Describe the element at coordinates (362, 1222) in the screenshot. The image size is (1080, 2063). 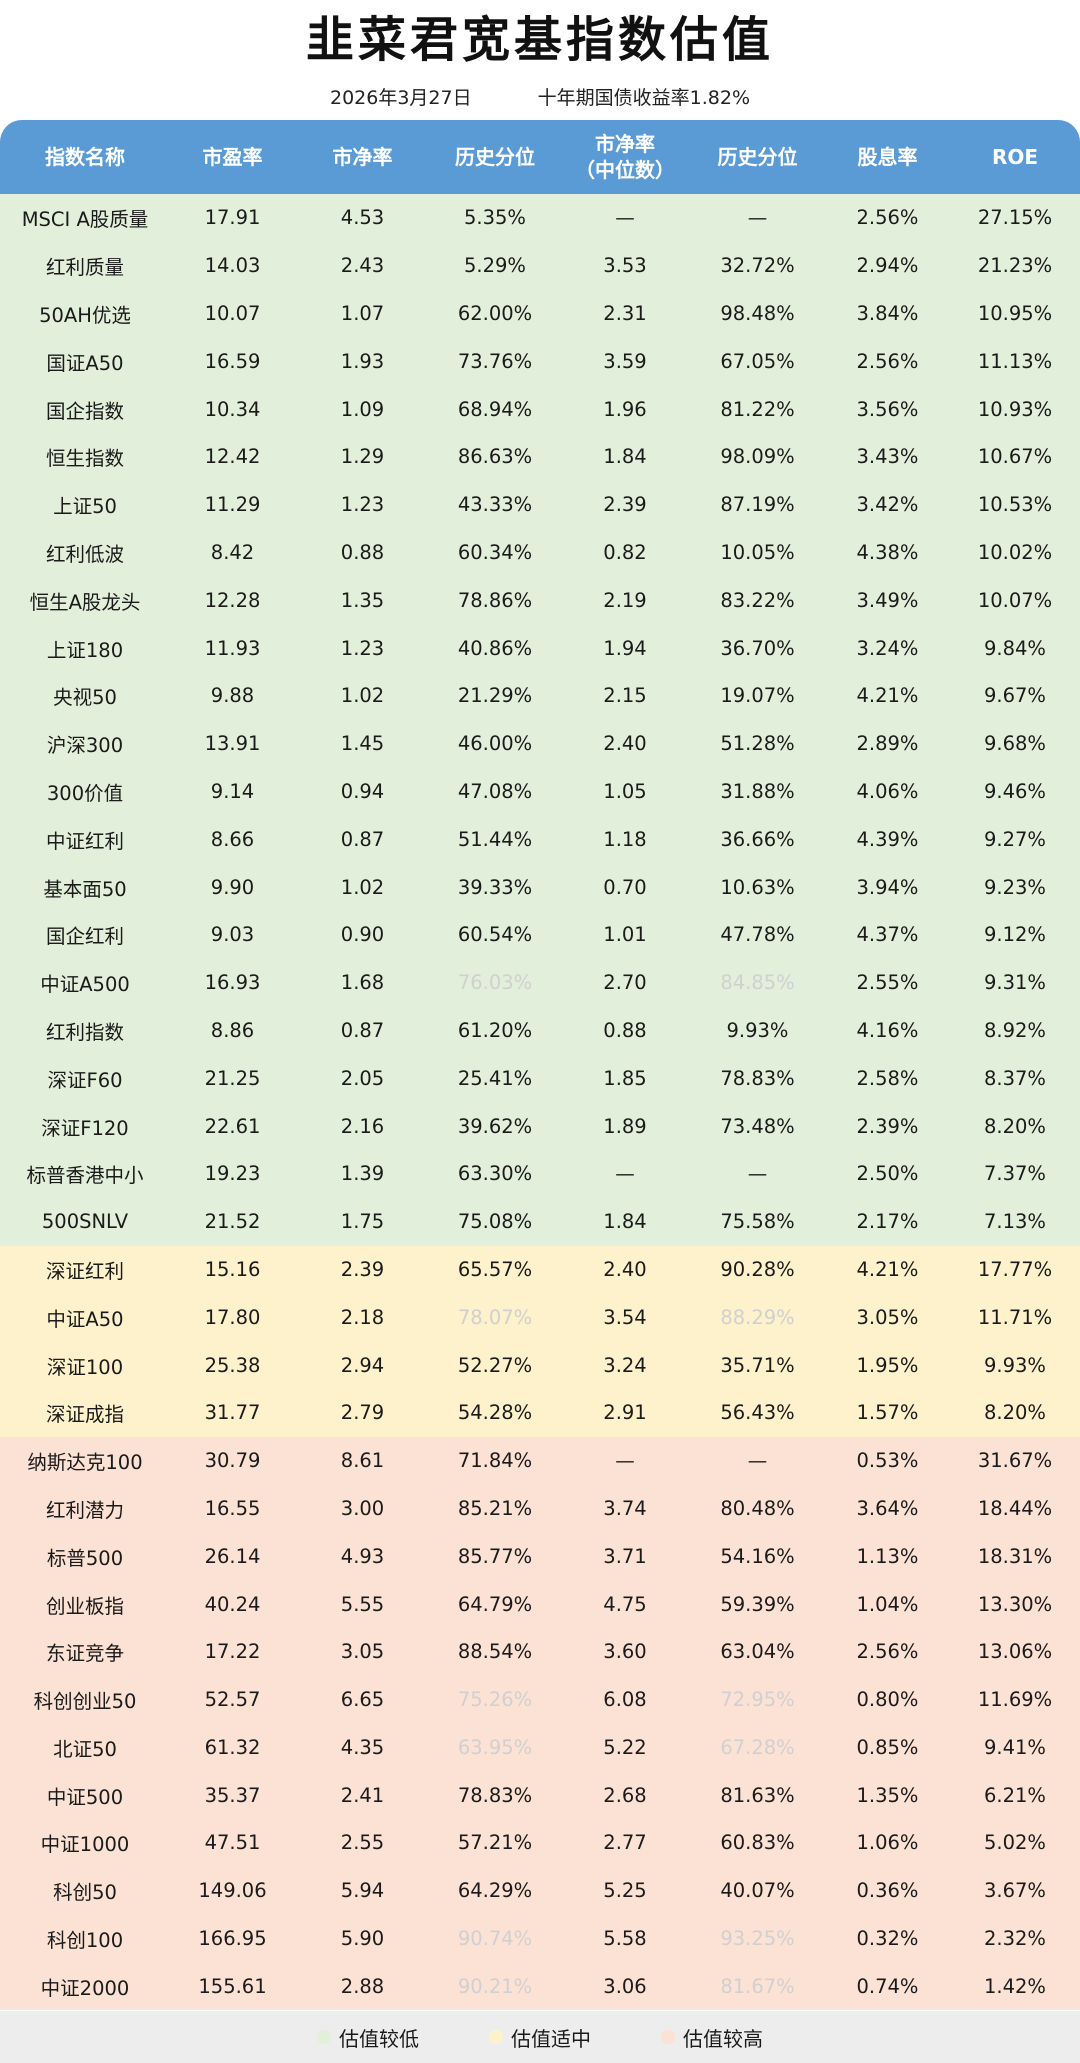
I see `cell-pb: 1.75` at that location.